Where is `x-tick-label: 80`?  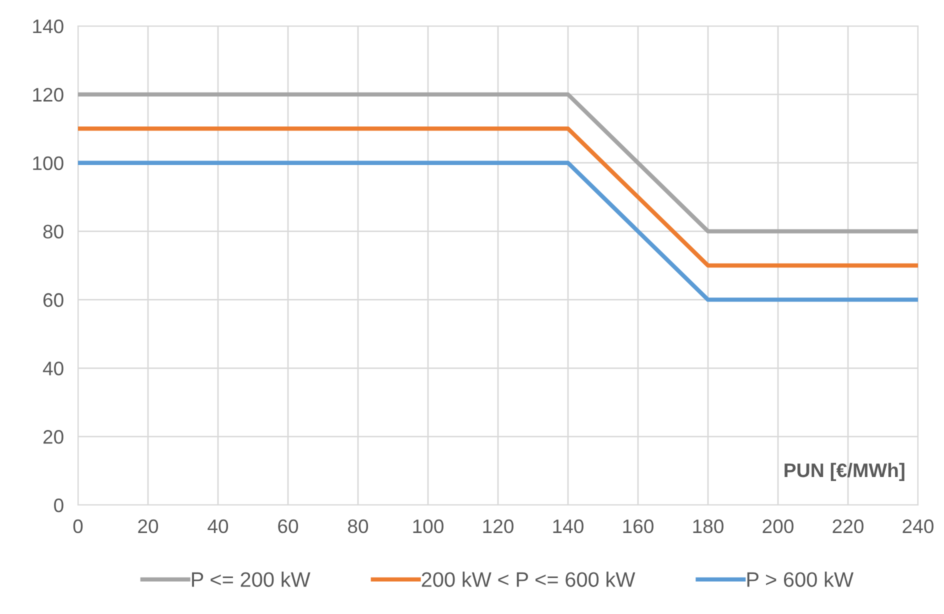 x-tick-label: 80 is located at coordinates (358, 526).